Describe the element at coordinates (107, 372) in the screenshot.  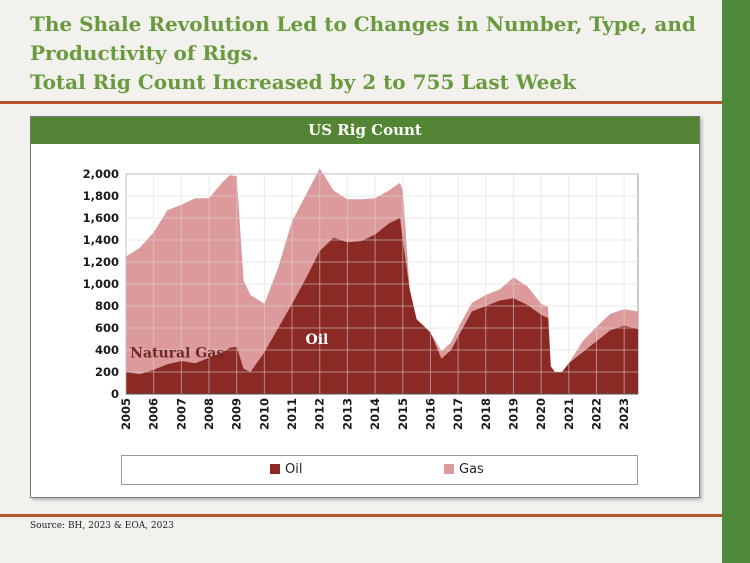
I see `y-tick-label: 200` at that location.